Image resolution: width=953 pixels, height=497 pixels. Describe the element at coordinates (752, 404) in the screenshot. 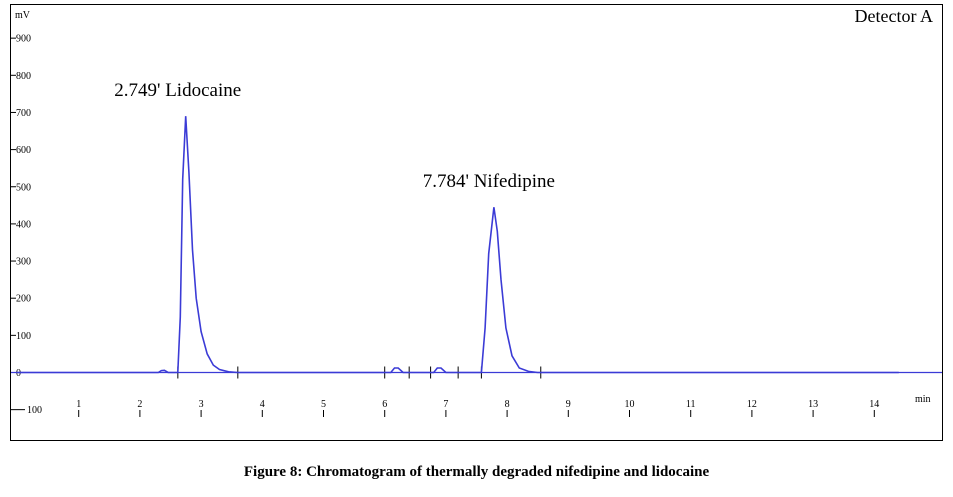

I see `x-tick-label: 12` at that location.